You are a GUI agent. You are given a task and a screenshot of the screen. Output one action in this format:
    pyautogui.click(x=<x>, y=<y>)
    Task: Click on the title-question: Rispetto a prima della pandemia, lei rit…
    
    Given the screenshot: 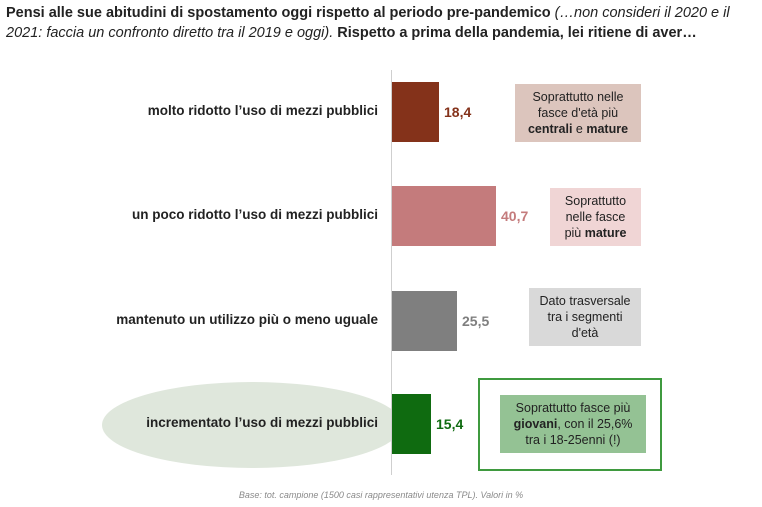 What is the action you would take?
    pyautogui.click(x=517, y=33)
    